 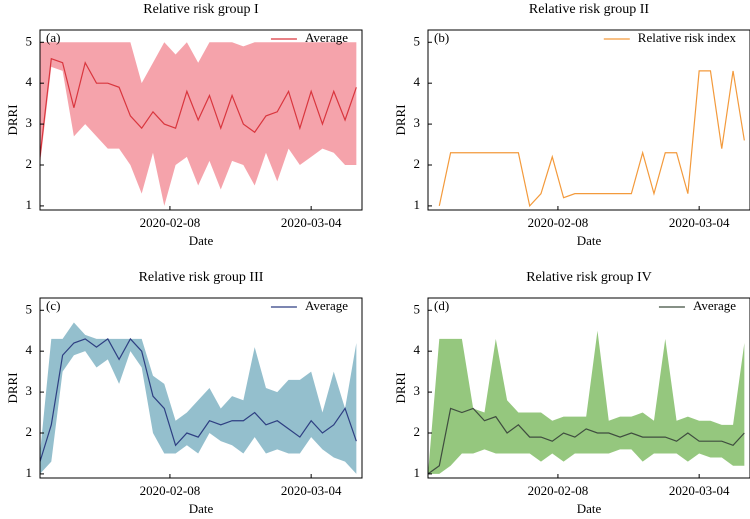 I want to click on panel-label: (c), so click(x=53, y=305).